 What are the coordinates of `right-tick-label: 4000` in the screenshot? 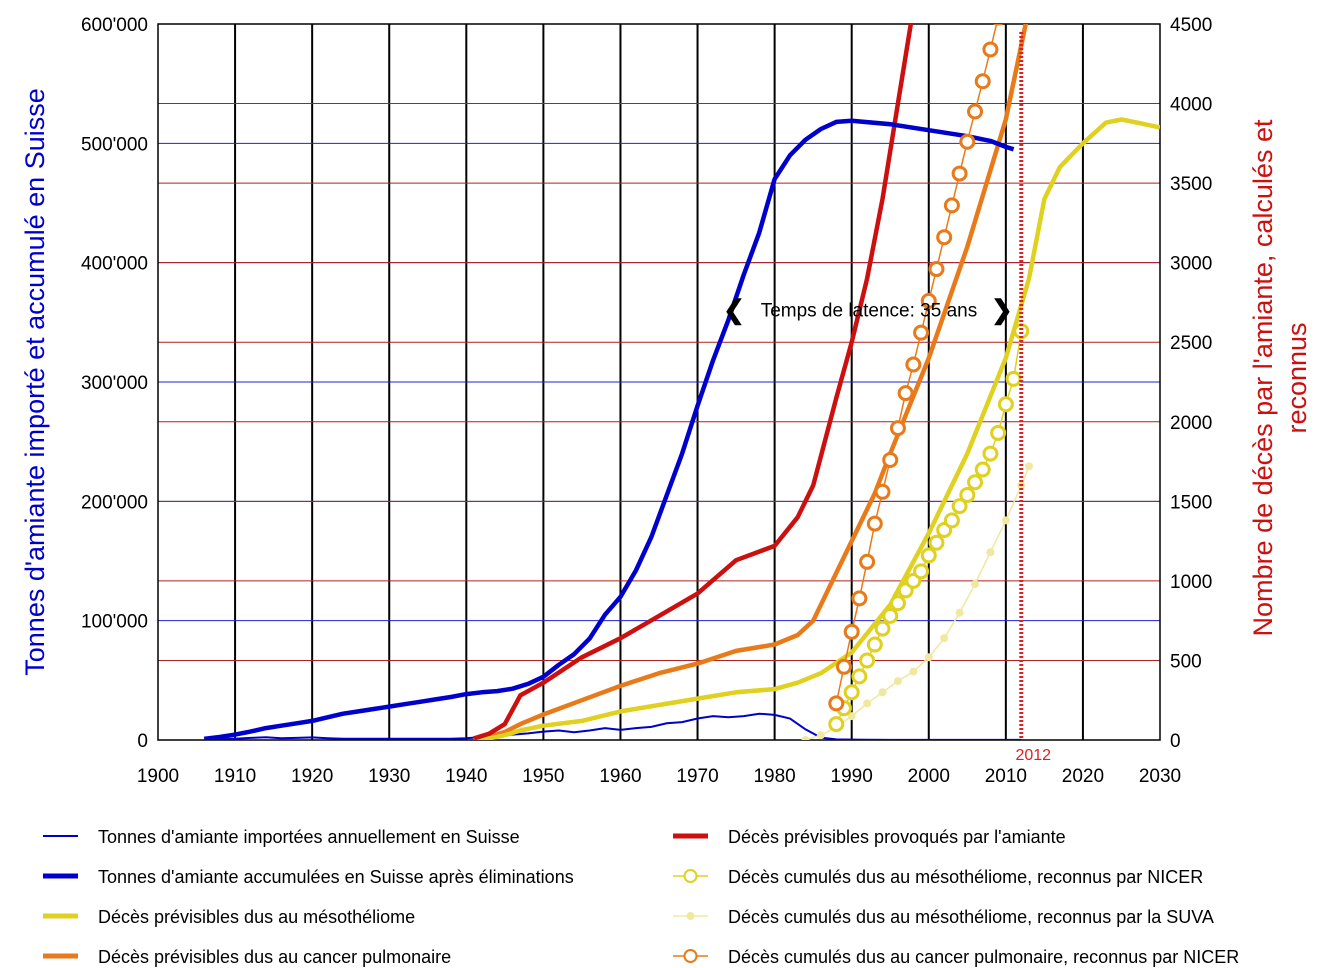 It's located at (1191, 105).